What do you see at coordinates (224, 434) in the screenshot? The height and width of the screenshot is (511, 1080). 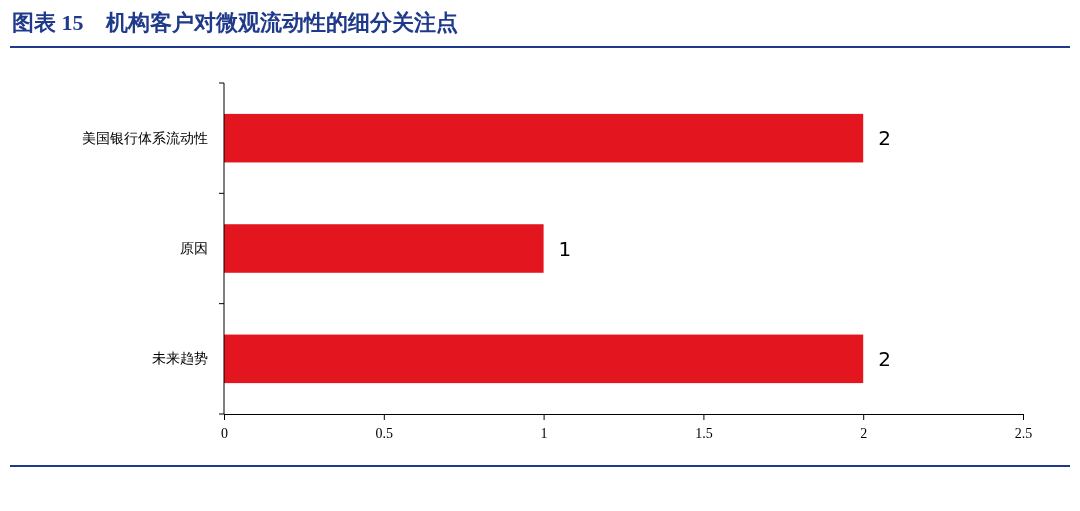 I see `x-tick-label: 0` at bounding box center [224, 434].